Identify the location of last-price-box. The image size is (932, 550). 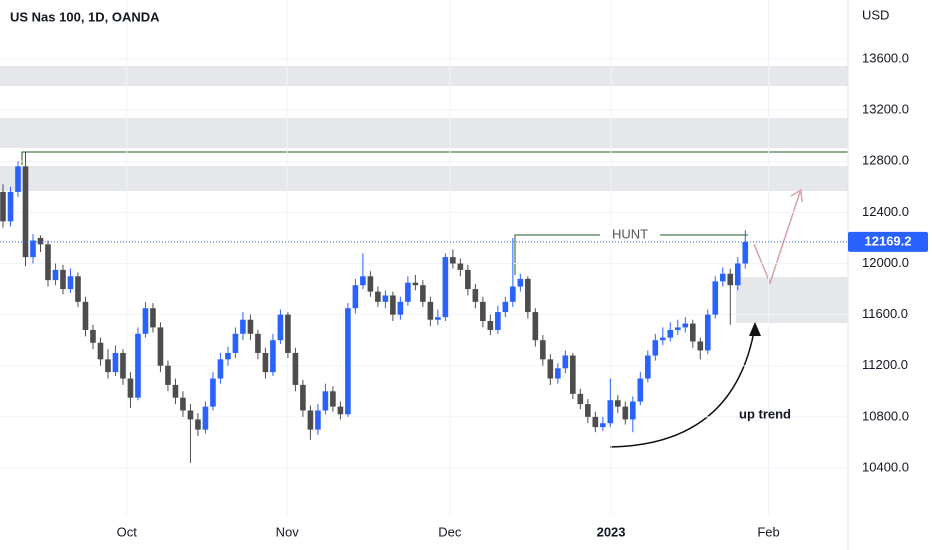
(888, 241).